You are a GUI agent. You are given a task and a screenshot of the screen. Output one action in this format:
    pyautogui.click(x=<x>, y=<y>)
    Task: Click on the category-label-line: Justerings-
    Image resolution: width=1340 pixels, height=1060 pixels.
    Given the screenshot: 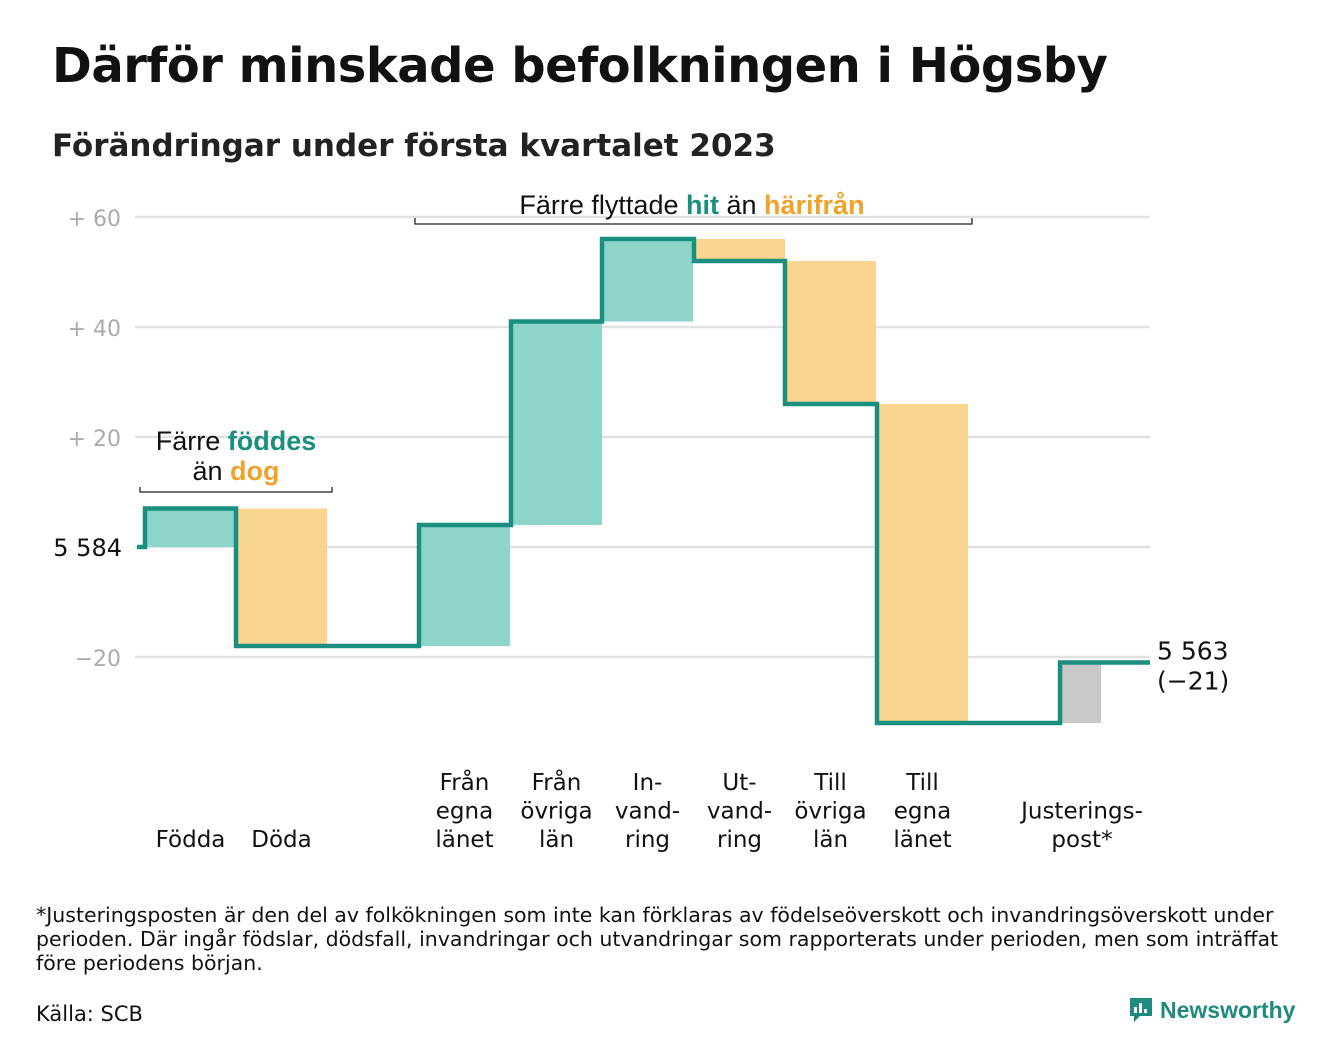 What is the action you would take?
    pyautogui.click(x=1081, y=812)
    